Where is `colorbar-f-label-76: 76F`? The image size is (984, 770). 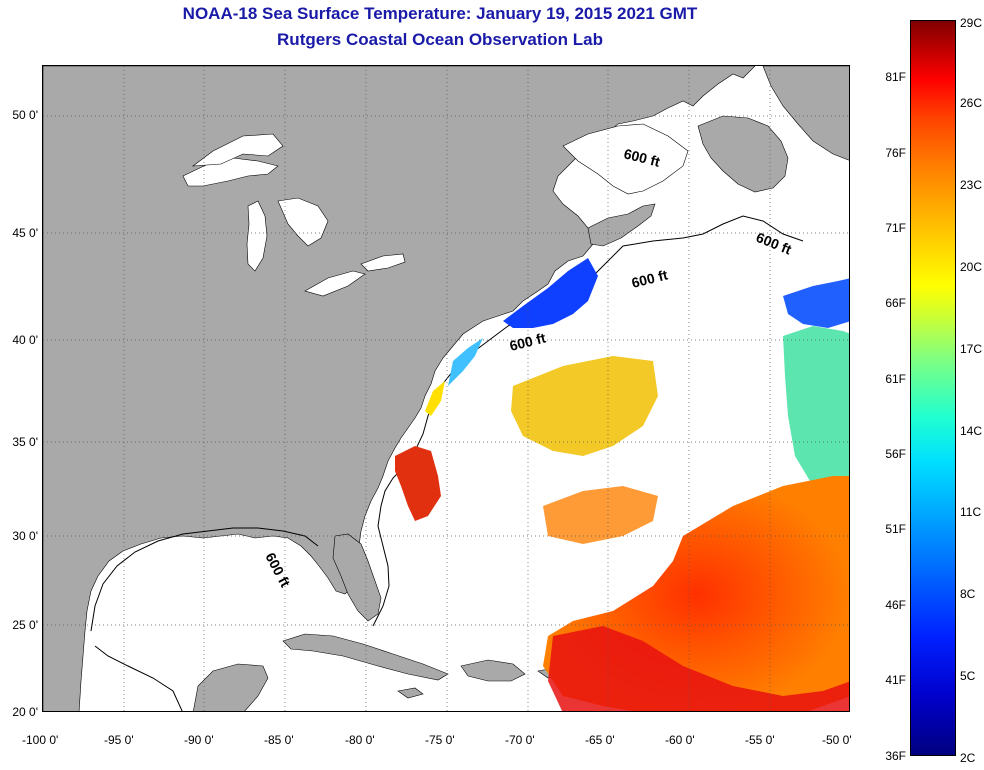
colorbar-f-label-76: 76F is located at coordinates (895, 153).